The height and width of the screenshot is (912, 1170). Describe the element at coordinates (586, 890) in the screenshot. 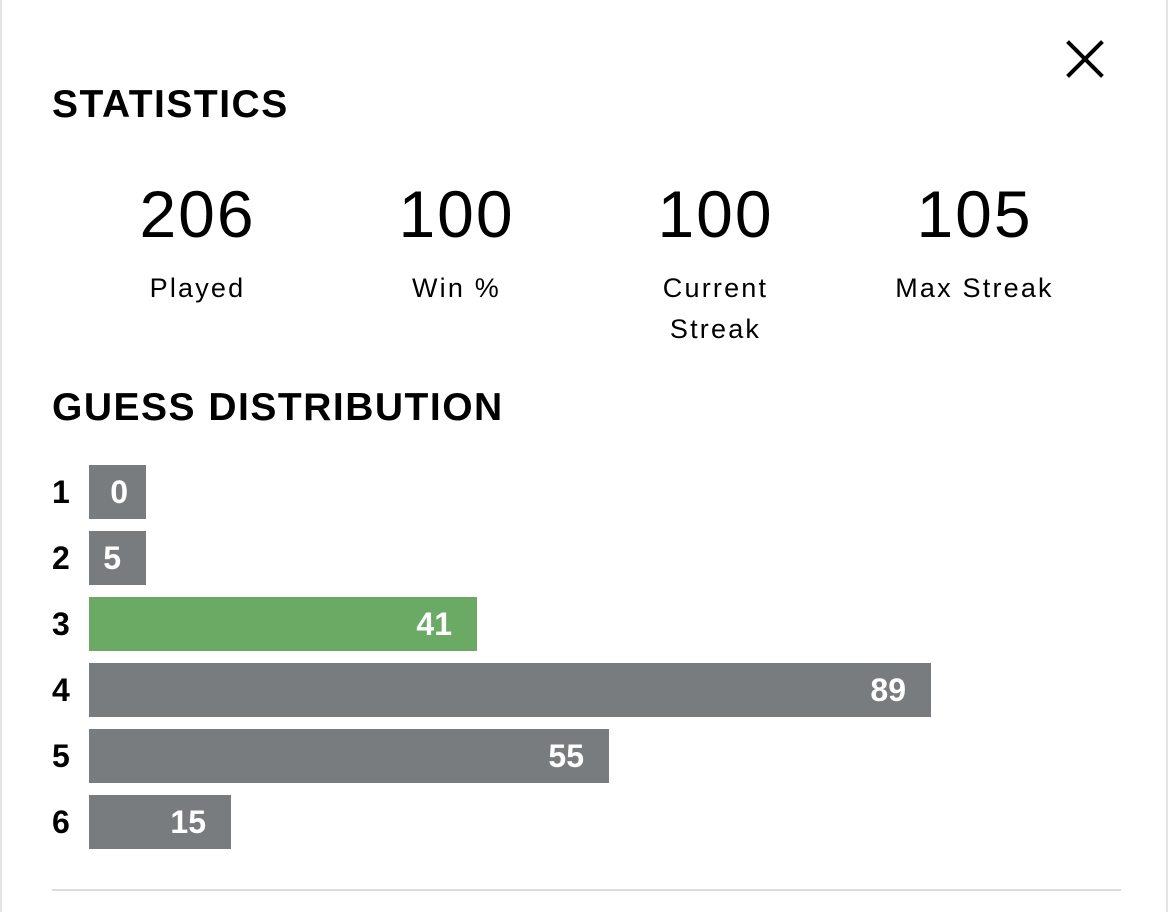

I see `divider` at that location.